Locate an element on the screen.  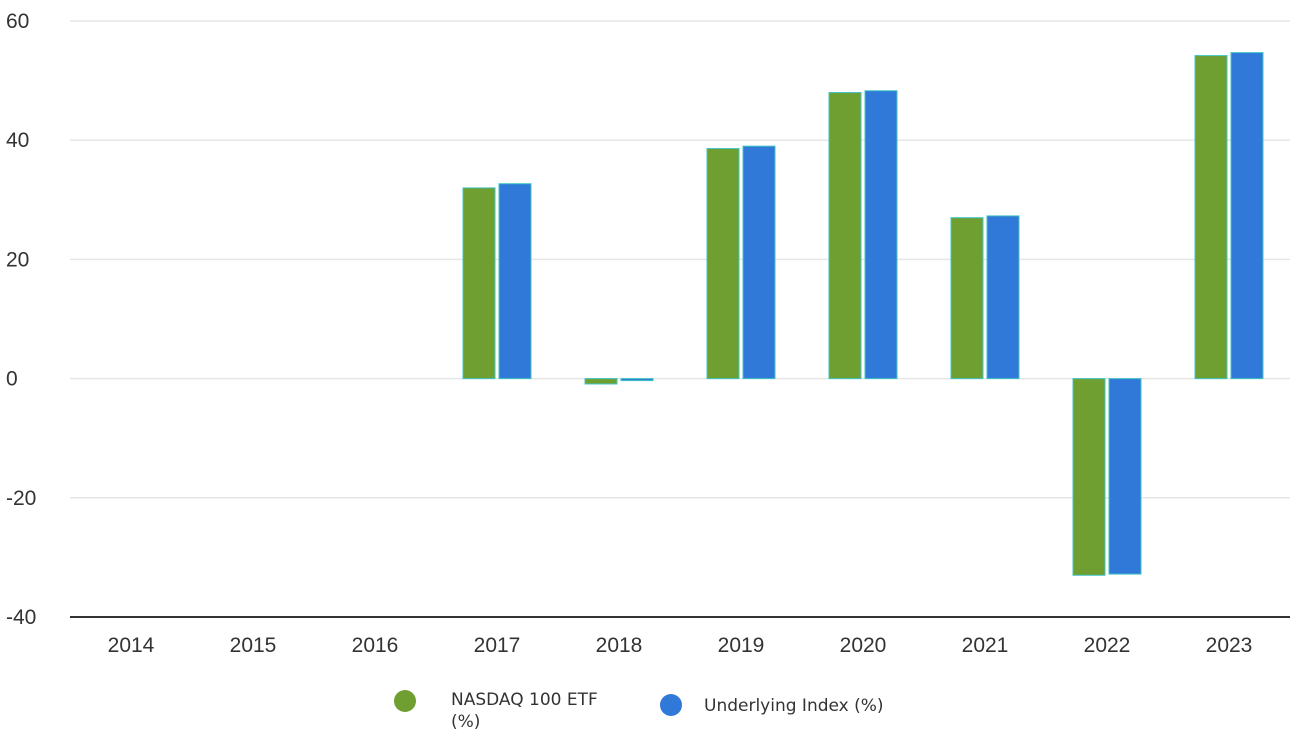
x-tick-label: 2016 is located at coordinates (375, 645).